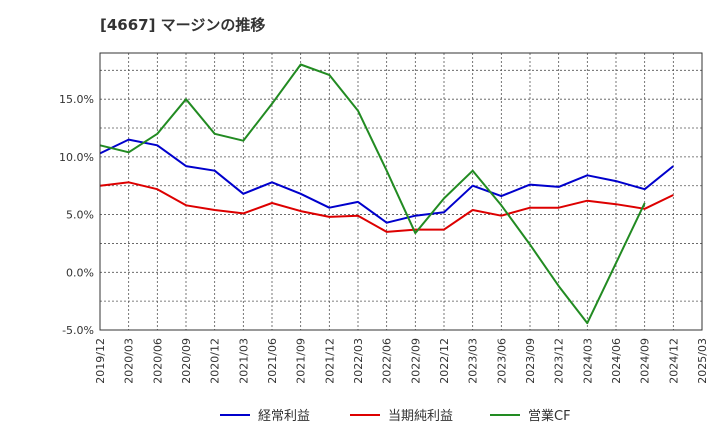 Image resolution: width=720 pixels, height=440 pixels. What do you see at coordinates (243, 361) in the screenshot?
I see `x-tick-label: 2021/03` at bounding box center [243, 361].